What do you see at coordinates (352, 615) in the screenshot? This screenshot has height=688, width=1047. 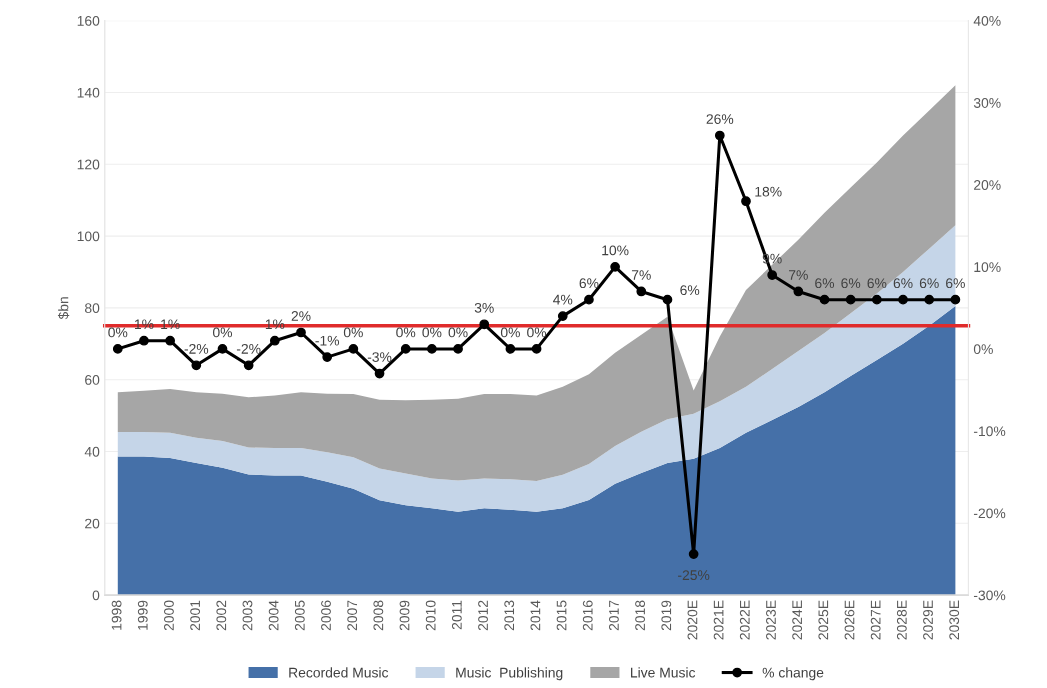 I see `x-tick-label: 2007` at bounding box center [352, 615].